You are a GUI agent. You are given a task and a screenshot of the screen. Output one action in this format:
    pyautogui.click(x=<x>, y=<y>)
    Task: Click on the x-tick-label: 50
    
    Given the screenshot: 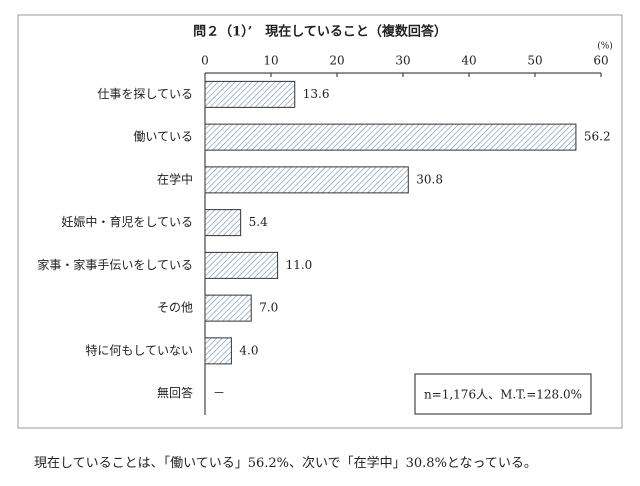 What is the action you would take?
    pyautogui.click(x=534, y=61)
    